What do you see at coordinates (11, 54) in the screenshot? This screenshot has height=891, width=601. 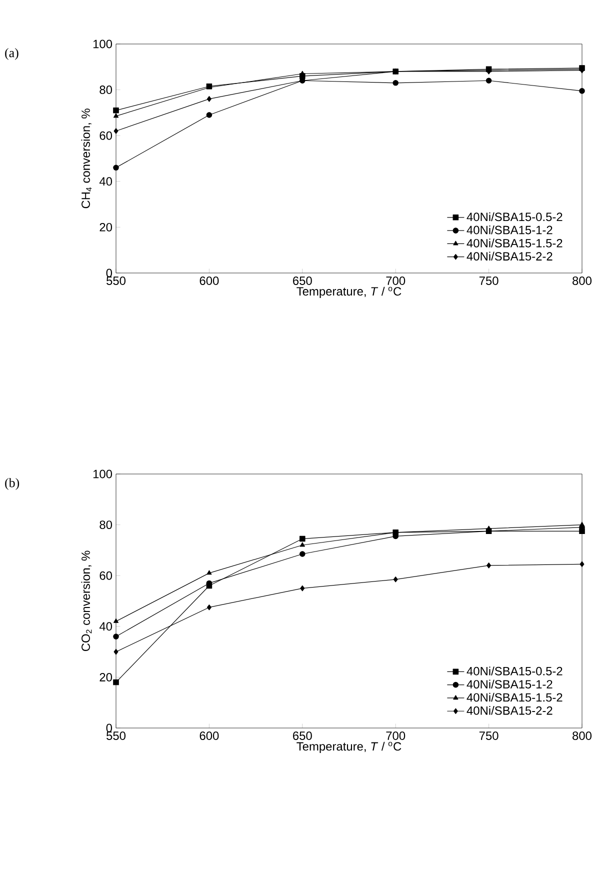 I see `text: (a)` at bounding box center [11, 54].